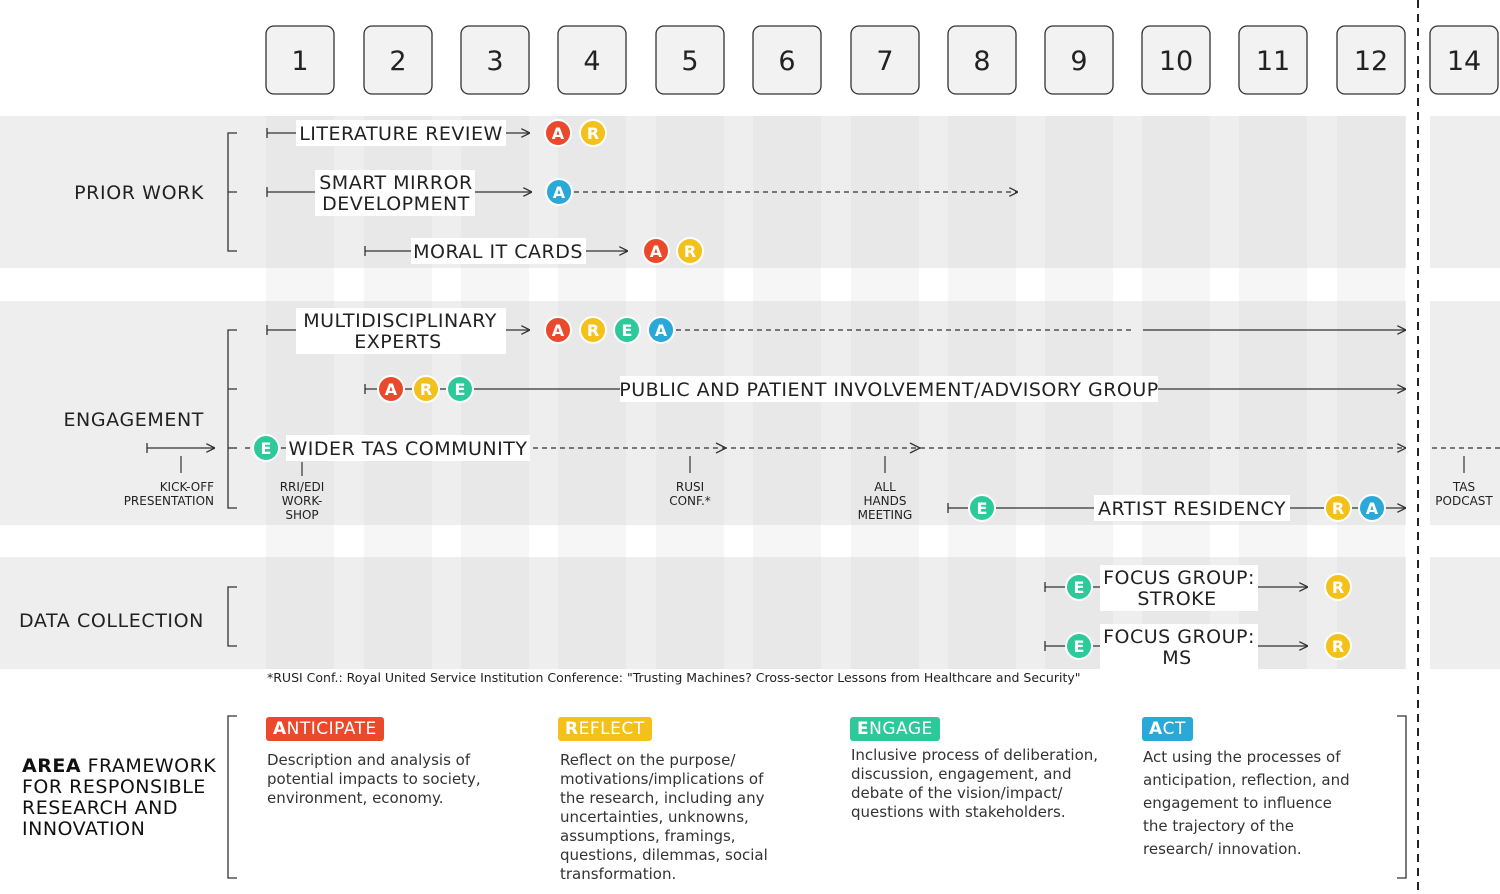  I want to click on kickoff-label-2: PRESENTATION, so click(169, 501).